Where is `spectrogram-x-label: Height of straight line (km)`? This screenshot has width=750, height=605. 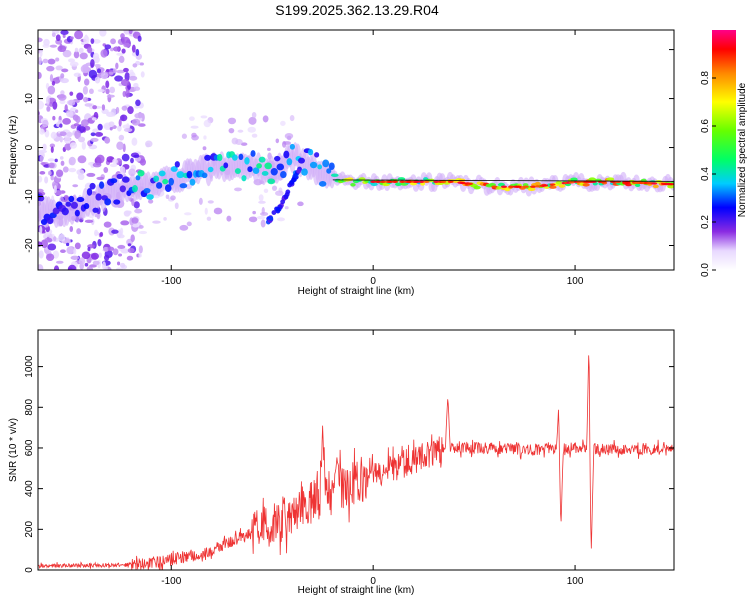 spectrogram-x-label: Height of straight line (km) is located at coordinates (356, 291).